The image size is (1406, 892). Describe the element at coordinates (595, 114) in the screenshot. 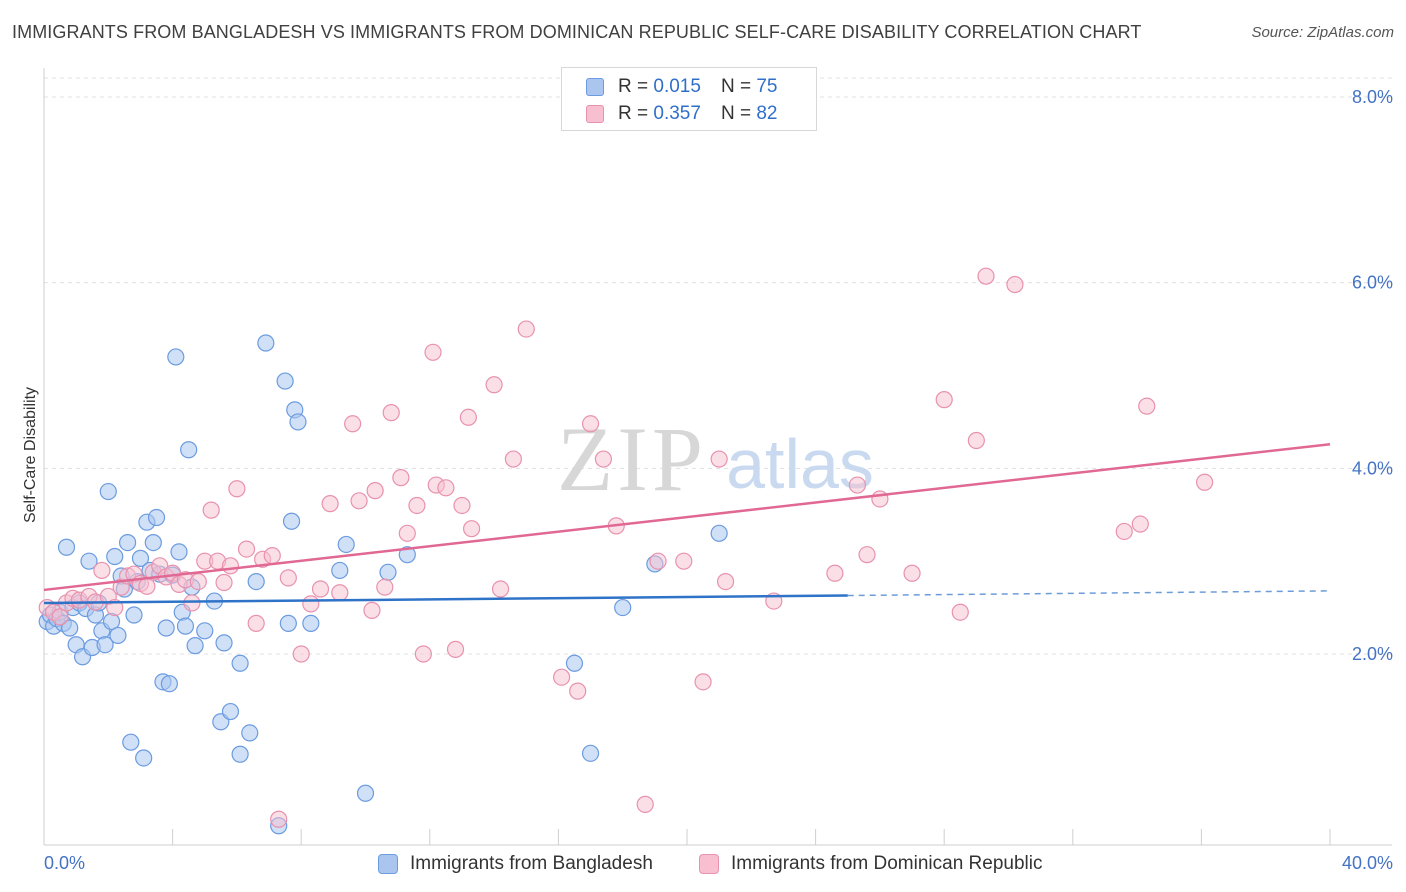

I see `legend-swatch-pink` at that location.